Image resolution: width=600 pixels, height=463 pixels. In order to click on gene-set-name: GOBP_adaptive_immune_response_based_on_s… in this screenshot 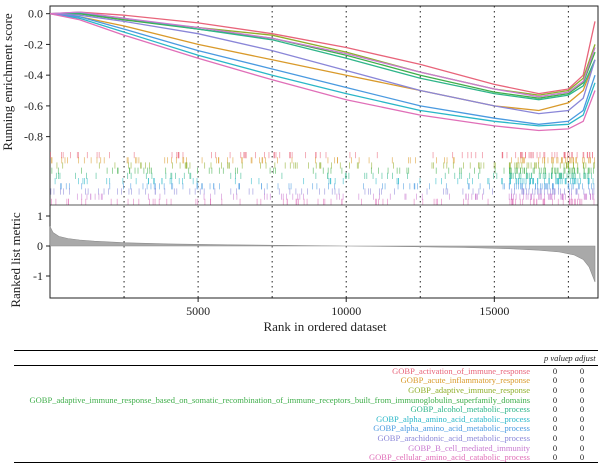, I will do `click(279, 399)`.